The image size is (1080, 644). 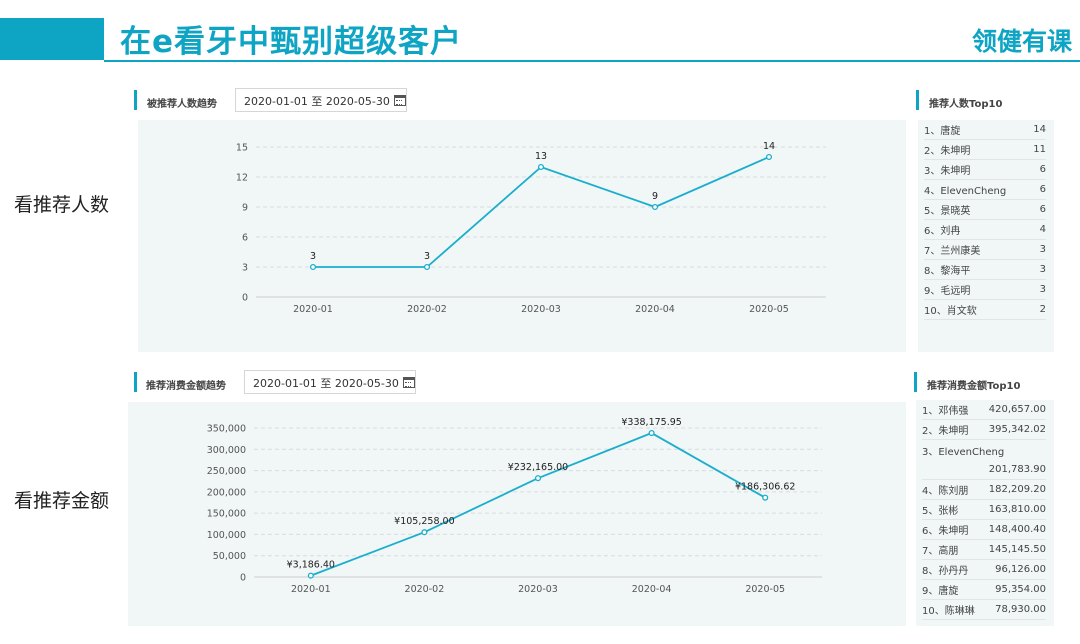 I want to click on rank-name: 5、张彬, so click(x=940, y=511).